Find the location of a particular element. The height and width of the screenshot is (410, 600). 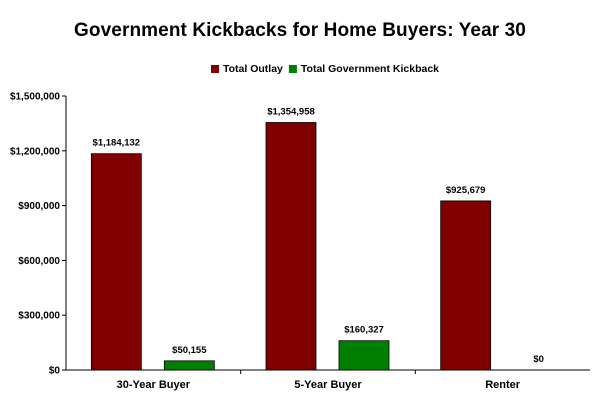

legend-label-2: Total Government Kickback is located at coordinates (370, 69).